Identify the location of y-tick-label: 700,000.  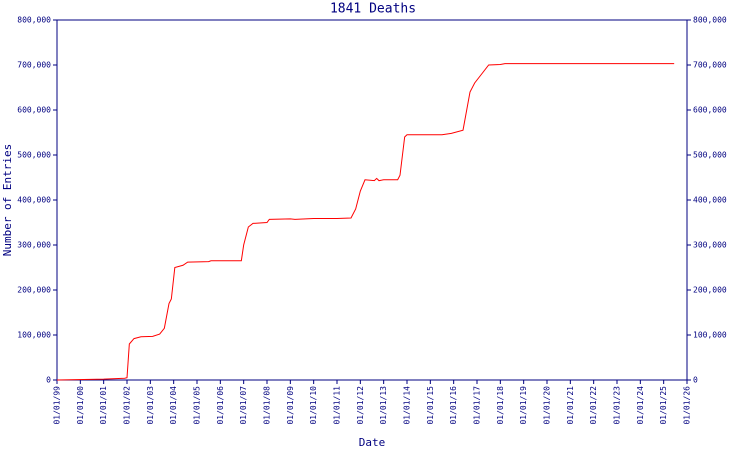
(34, 65).